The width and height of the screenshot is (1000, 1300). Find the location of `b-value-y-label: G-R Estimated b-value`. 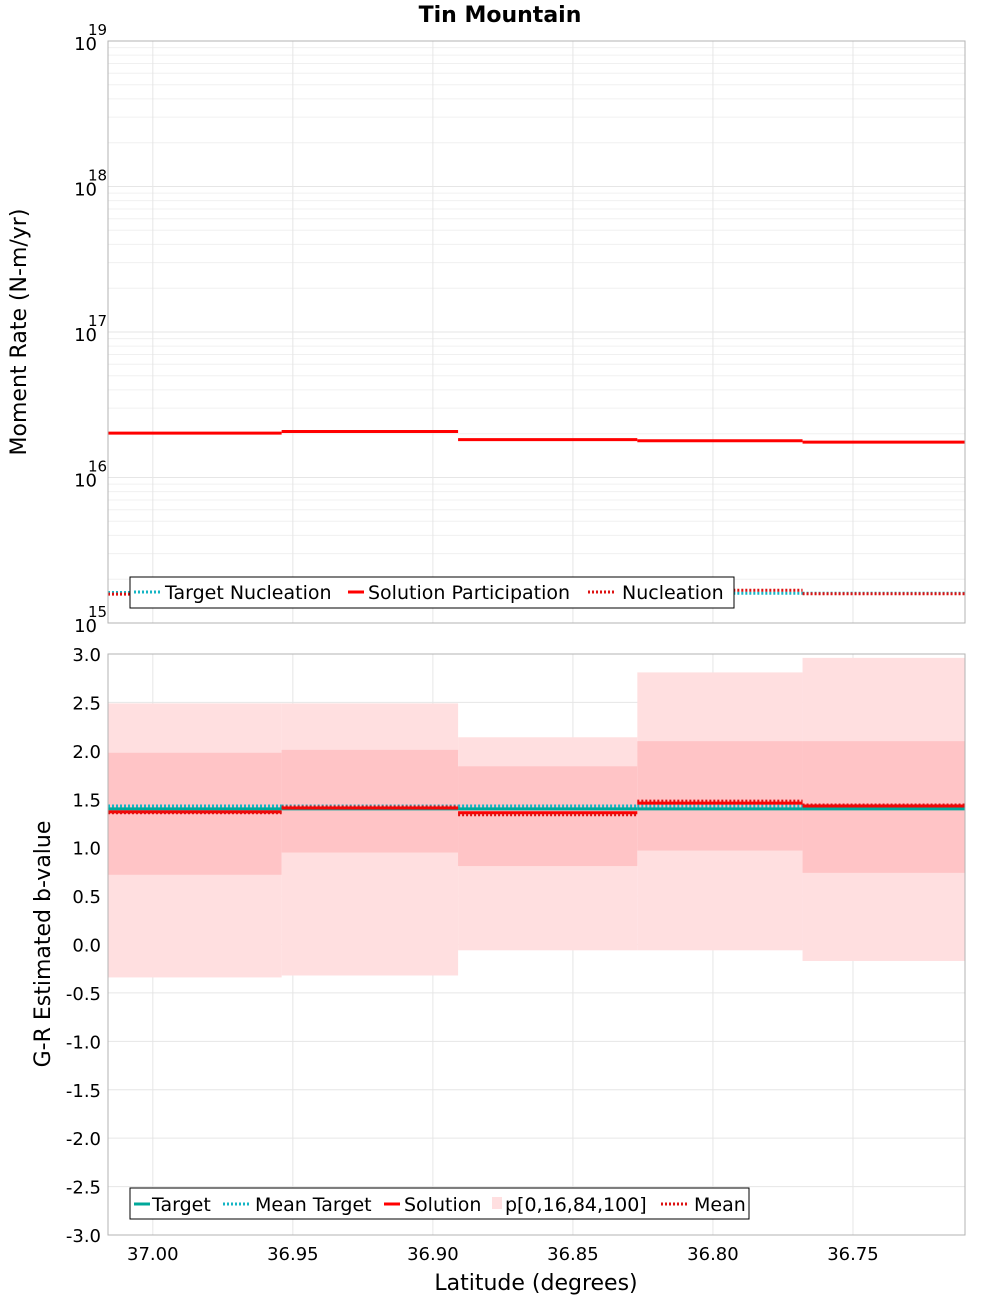

b-value-y-label: G-R Estimated b-value is located at coordinates (43, 944).